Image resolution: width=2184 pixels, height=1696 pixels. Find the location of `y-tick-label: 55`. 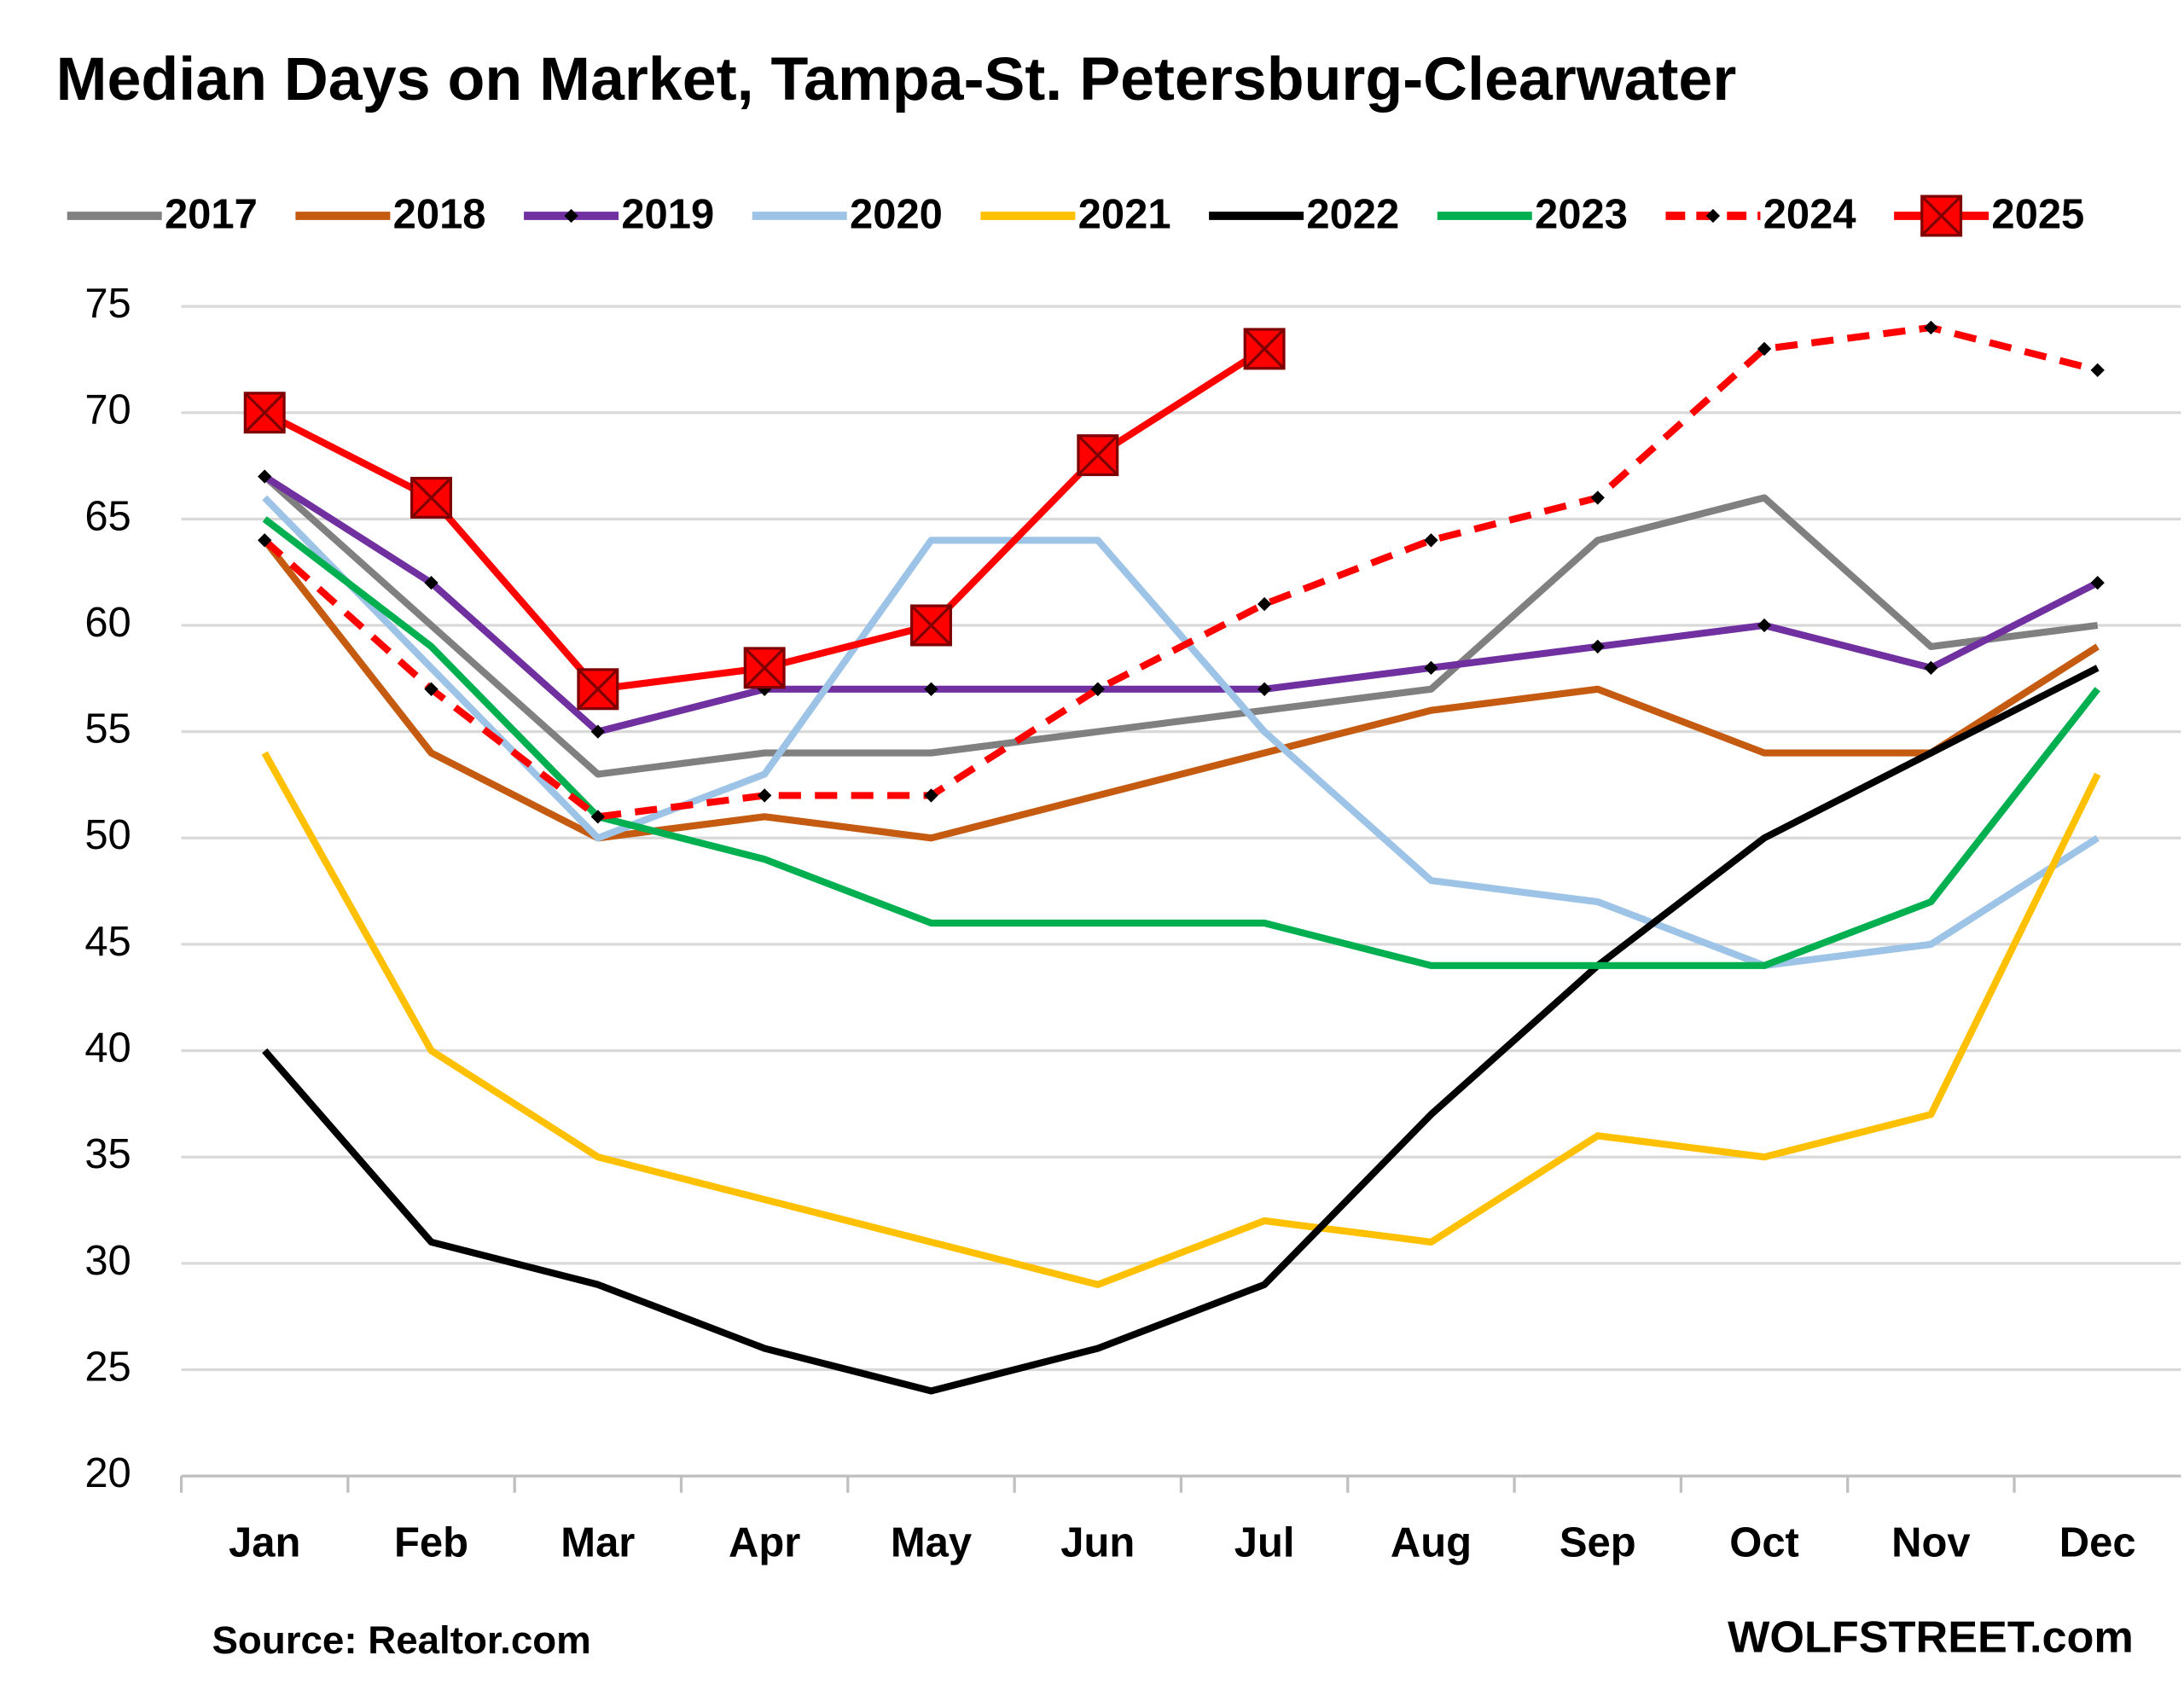

y-tick-label: 55 is located at coordinates (108, 729).